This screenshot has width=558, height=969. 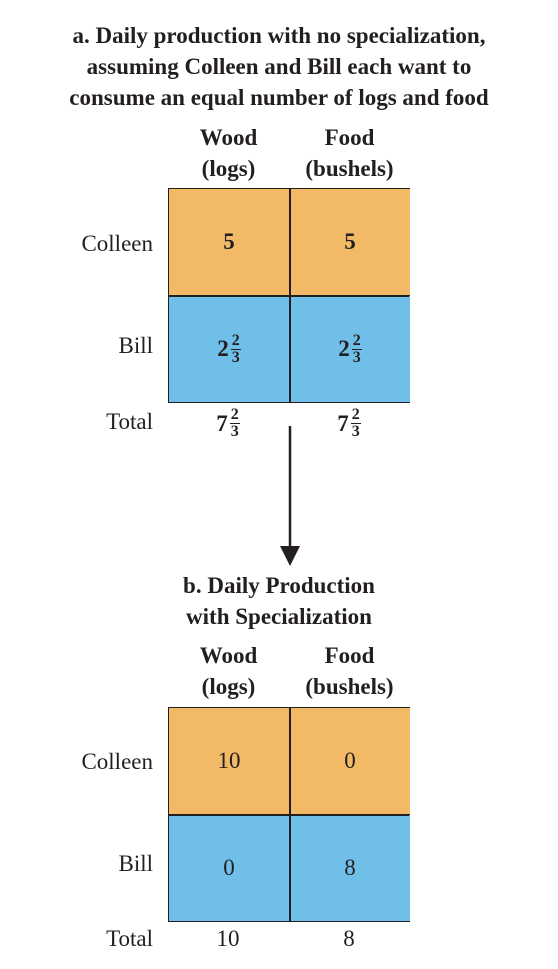 I want to click on panel-a-title-line: assuming Colleen and Bill each want to, so click(x=279, y=66).